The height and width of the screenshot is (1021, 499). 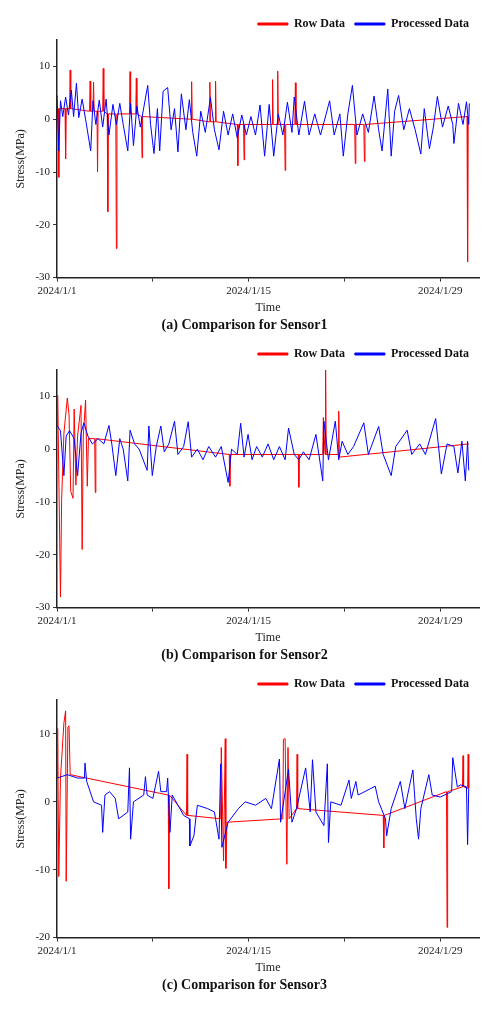 What do you see at coordinates (244, 655) in the screenshot?
I see `text: (b) Comparison for Sensor2` at bounding box center [244, 655].